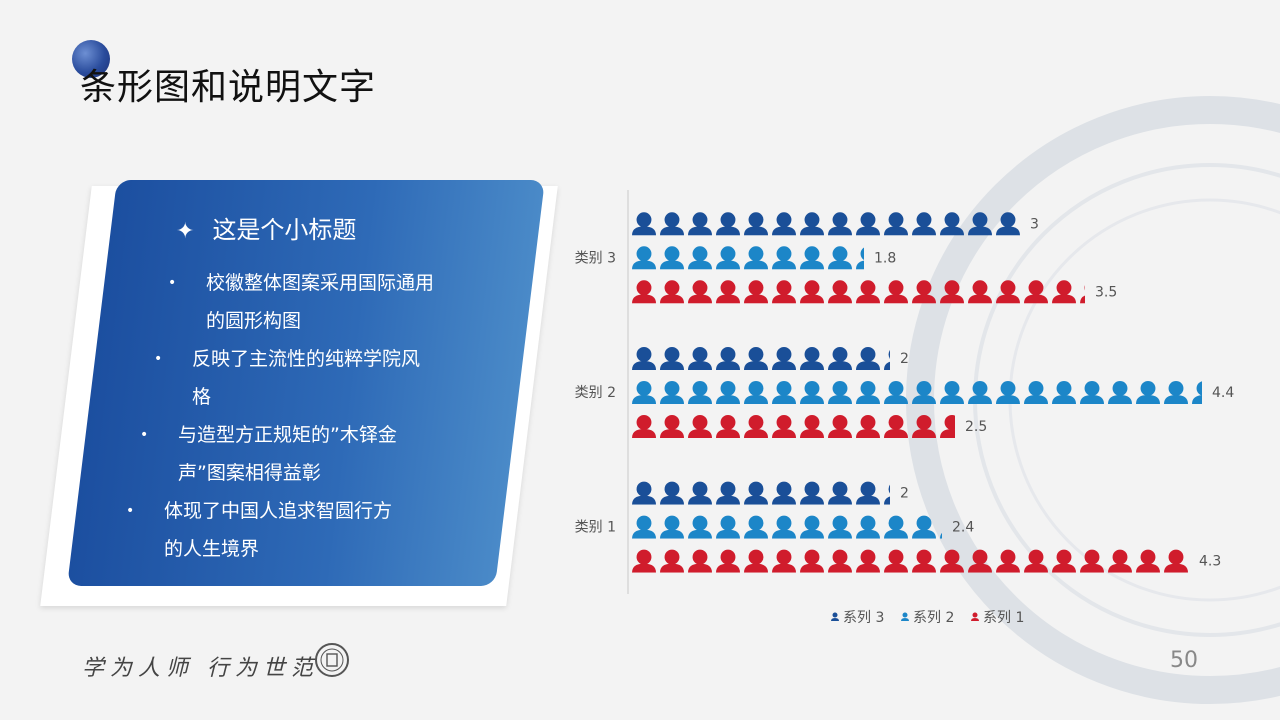 The height and width of the screenshot is (720, 1280). Describe the element at coordinates (249, 473) in the screenshot. I see `bullet-line: 声”图案相得益彰` at that location.